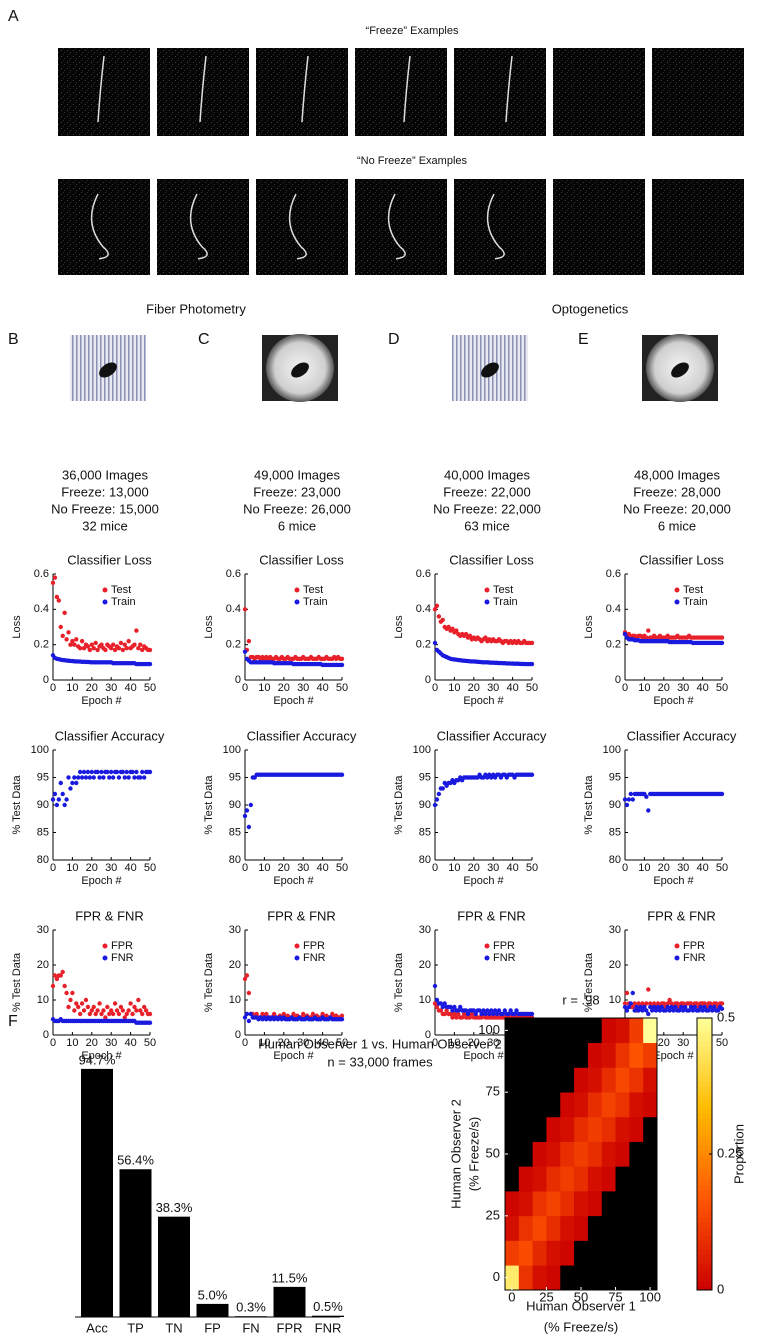 The width and height of the screenshot is (761, 1337). Describe the element at coordinates (41, 645) in the screenshot. I see `y-tick-label: 0.2` at that location.